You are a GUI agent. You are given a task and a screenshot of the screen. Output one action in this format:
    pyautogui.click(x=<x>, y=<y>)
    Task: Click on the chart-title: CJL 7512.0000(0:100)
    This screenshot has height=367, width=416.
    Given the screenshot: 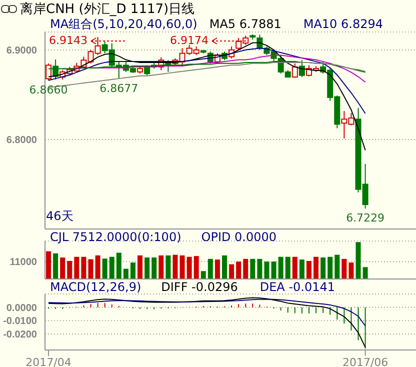 What is the action you would take?
    pyautogui.click(x=116, y=237)
    